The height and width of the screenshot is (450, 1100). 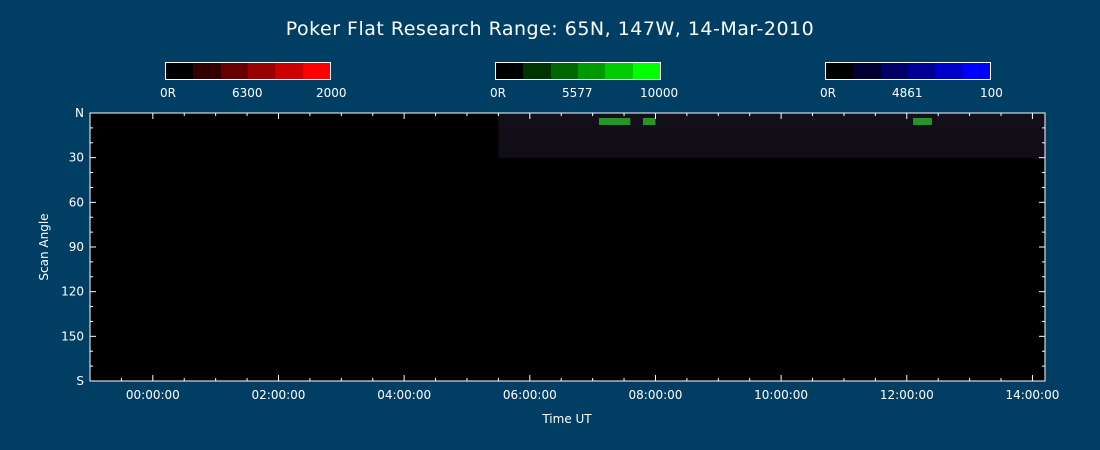 I want to click on colorbar-red-min: 0R, so click(x=168, y=93).